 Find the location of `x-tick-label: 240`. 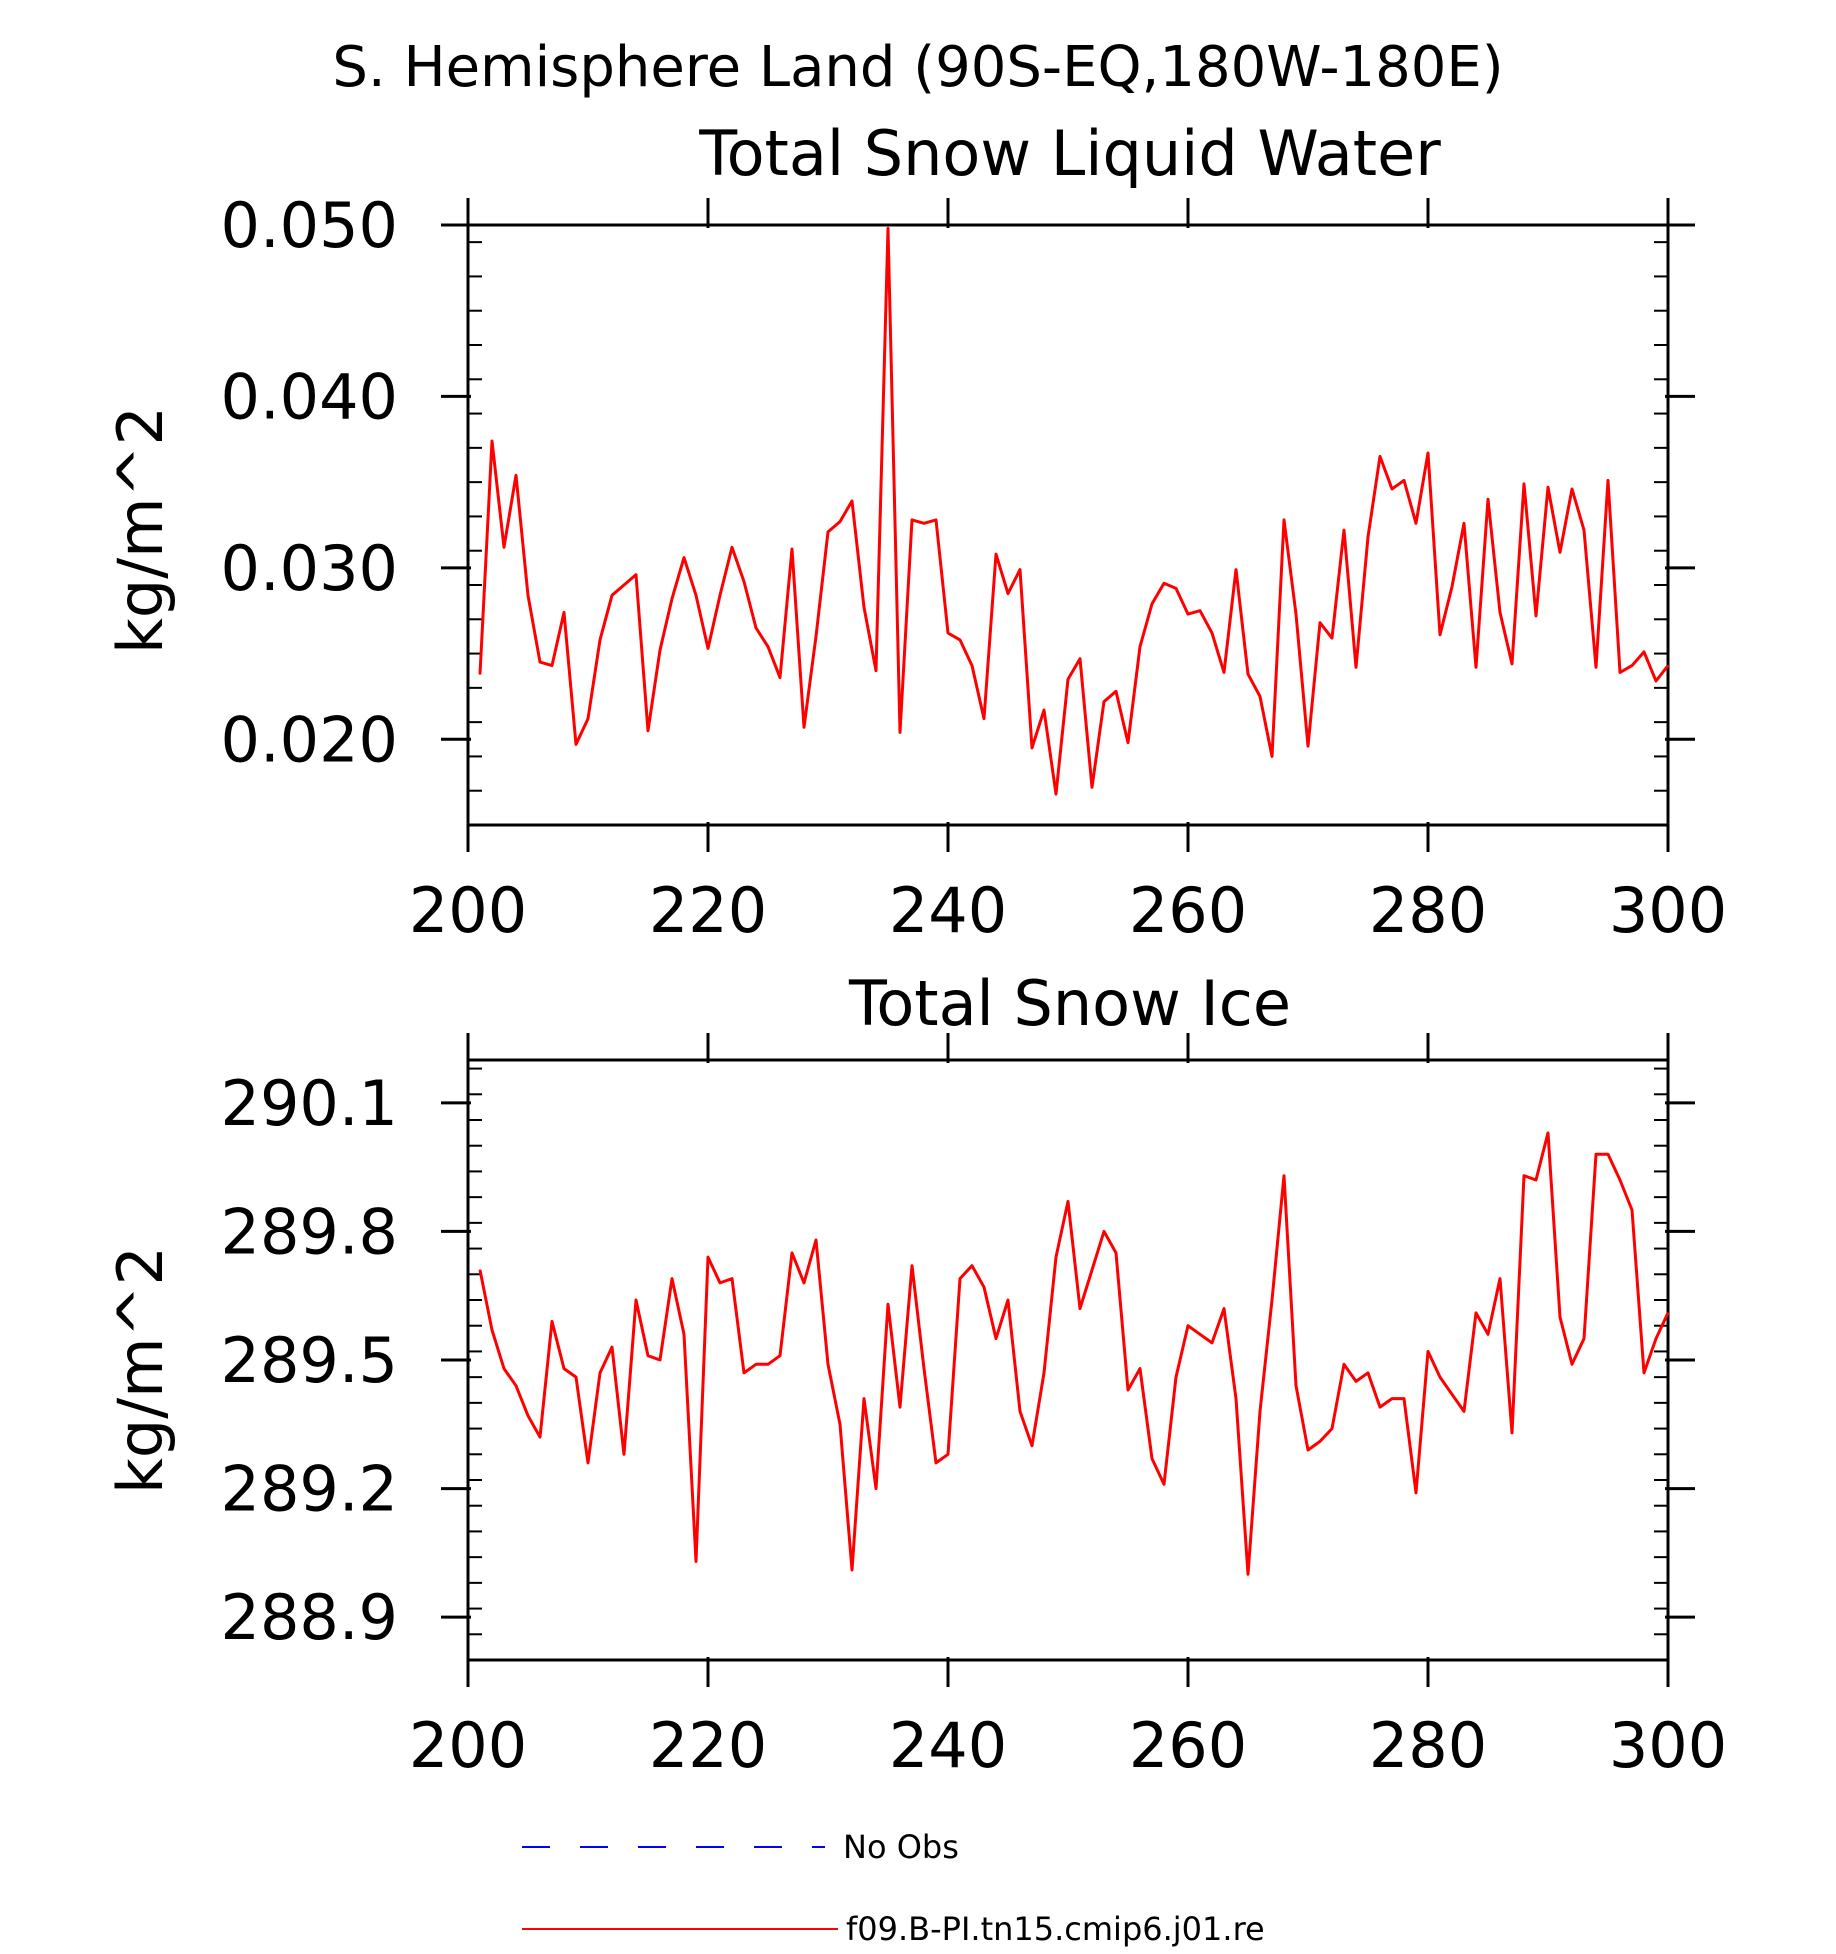

x-tick-label: 240 is located at coordinates (948, 1745).